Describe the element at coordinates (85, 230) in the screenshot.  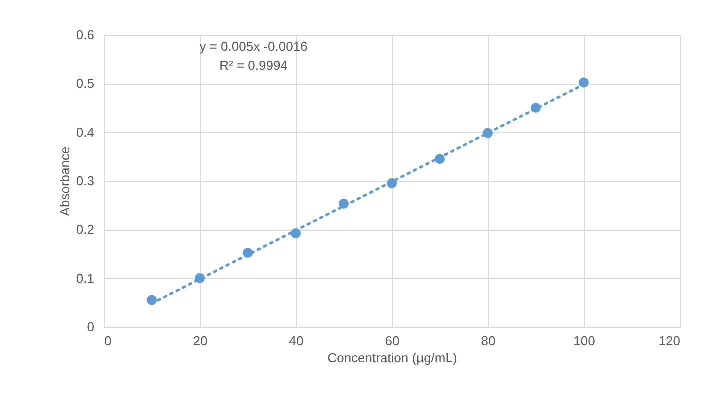
I see `y-tick-label: 0.2` at that location.